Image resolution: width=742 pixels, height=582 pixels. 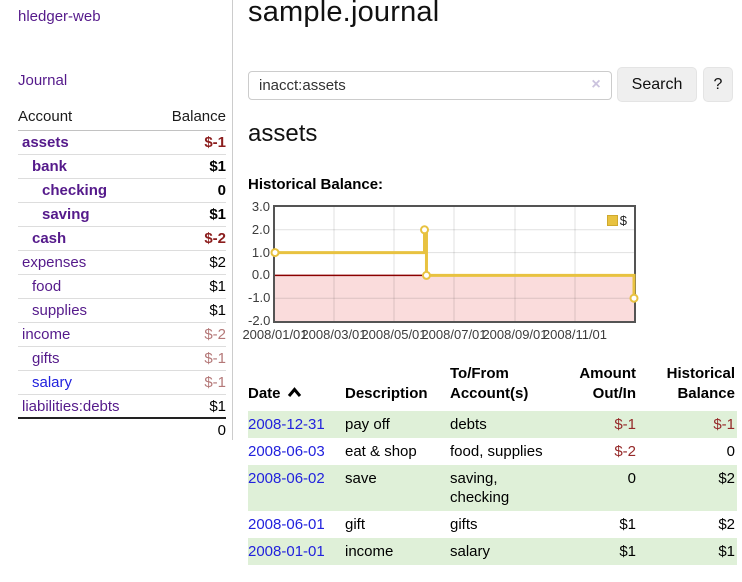 What do you see at coordinates (623, 220) in the screenshot?
I see `legend-label: $` at bounding box center [623, 220].